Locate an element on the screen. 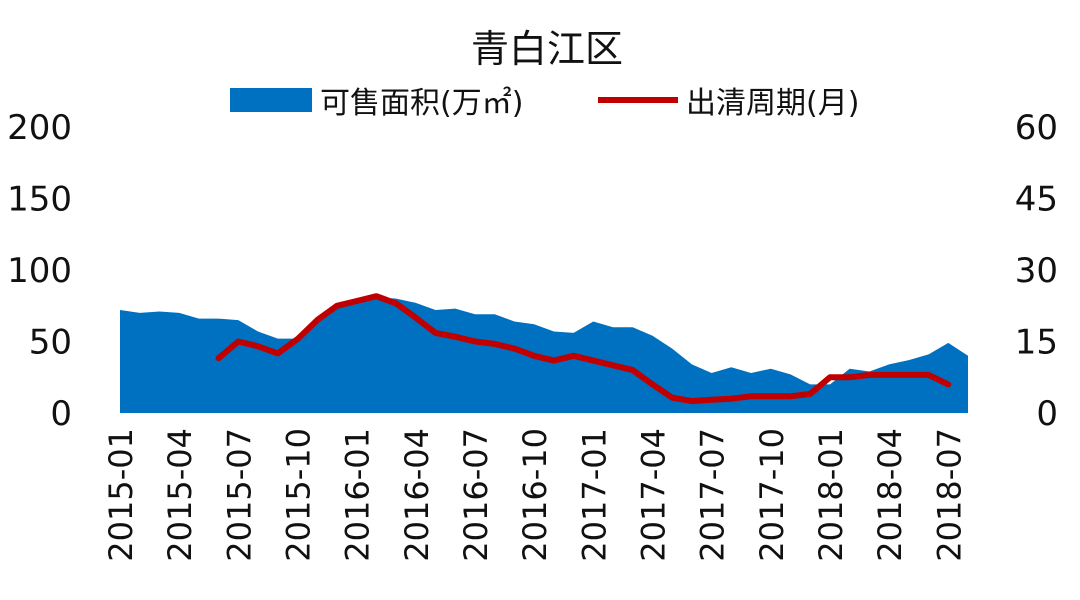  x-tick-label: 2017-07 is located at coordinates (713, 495).